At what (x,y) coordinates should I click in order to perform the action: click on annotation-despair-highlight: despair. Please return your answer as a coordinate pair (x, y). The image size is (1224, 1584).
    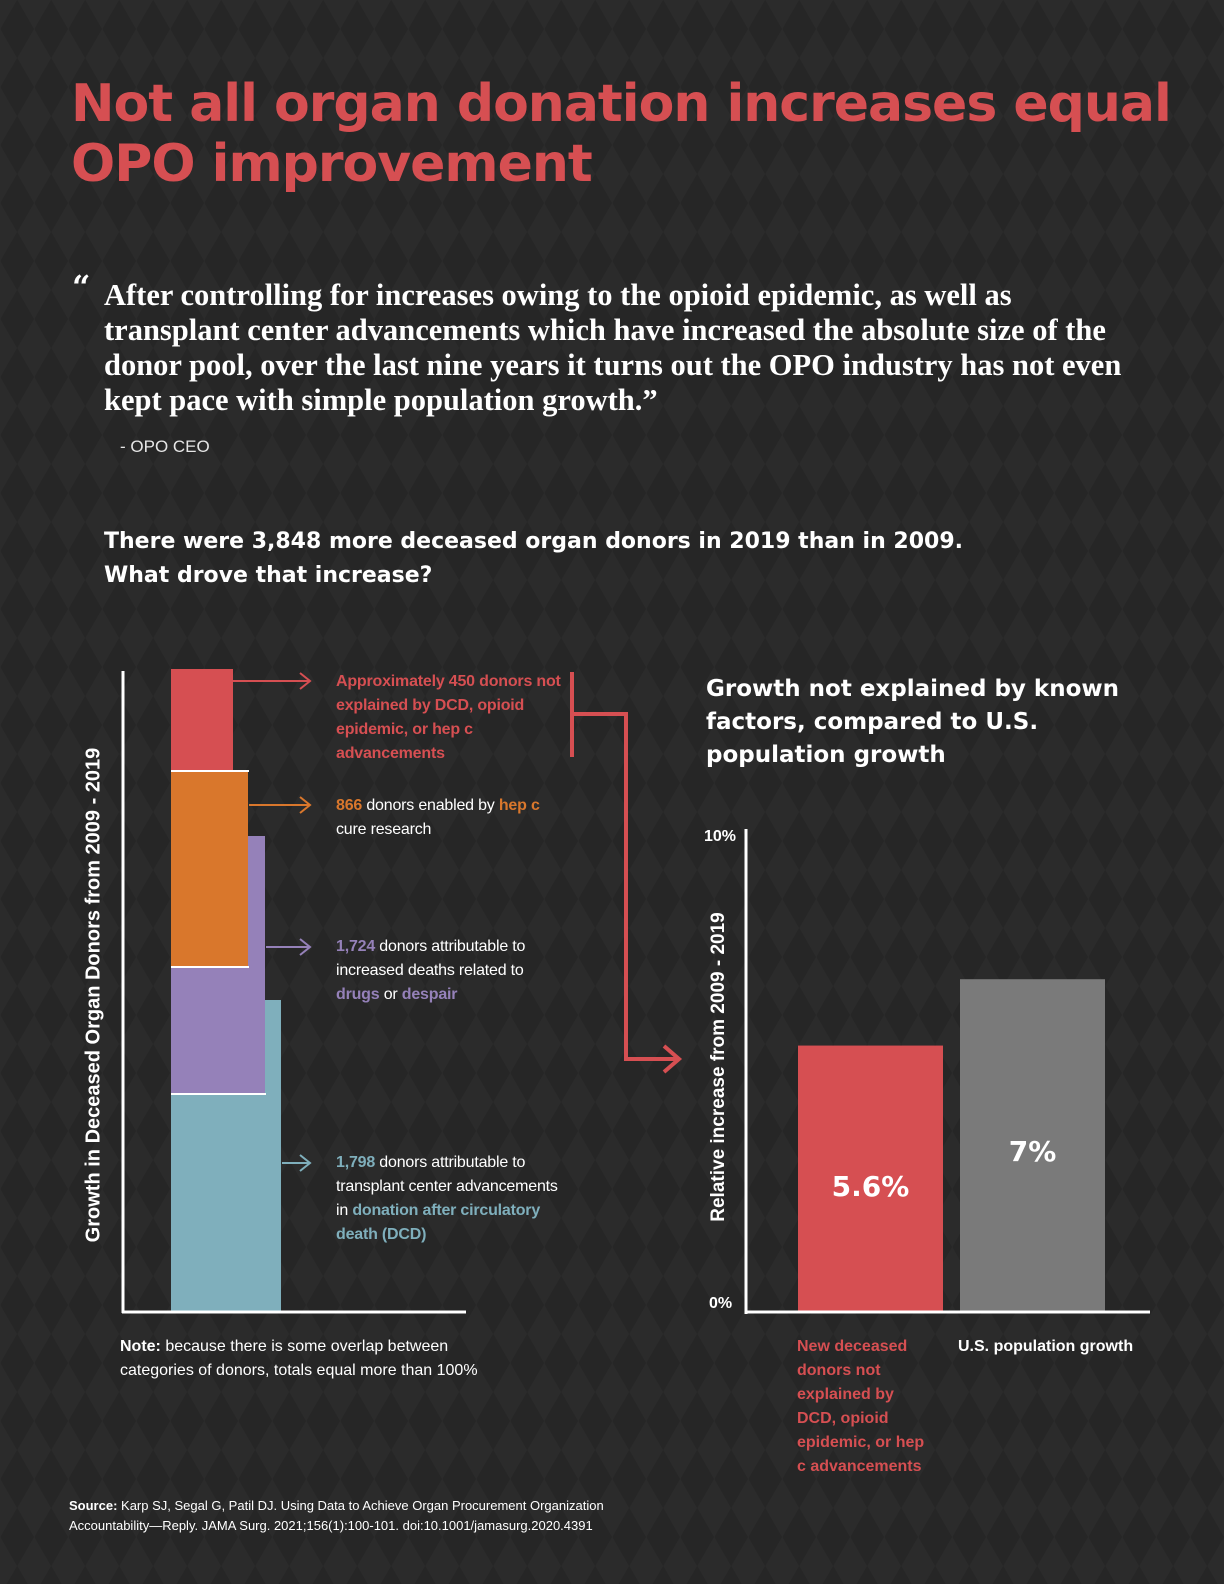
    Looking at the image, I should click on (429, 994).